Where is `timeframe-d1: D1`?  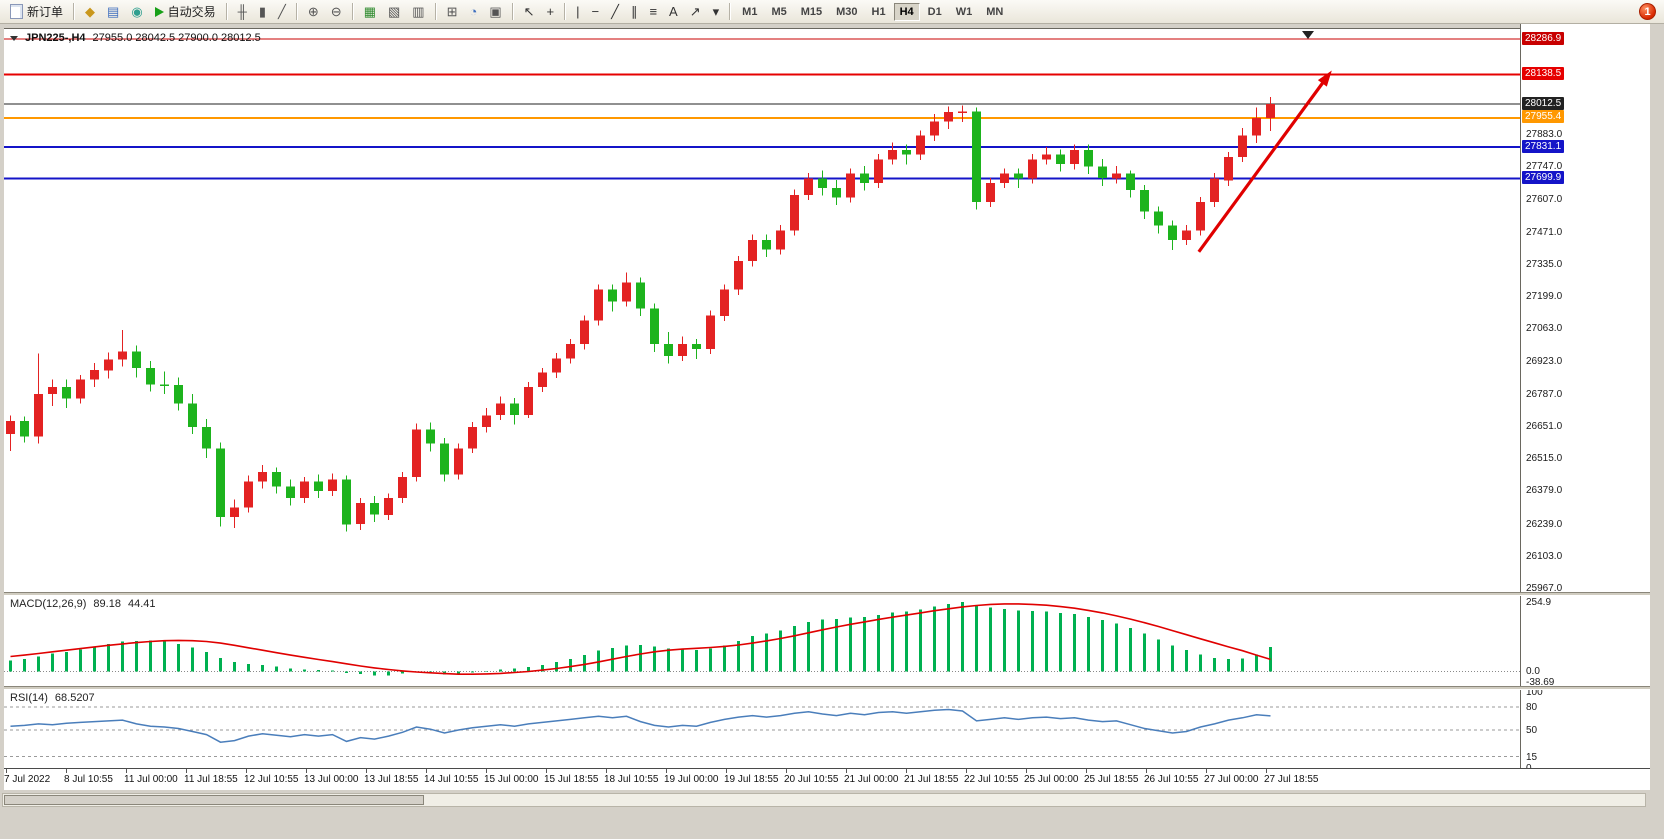 timeframe-d1: D1 is located at coordinates (935, 12).